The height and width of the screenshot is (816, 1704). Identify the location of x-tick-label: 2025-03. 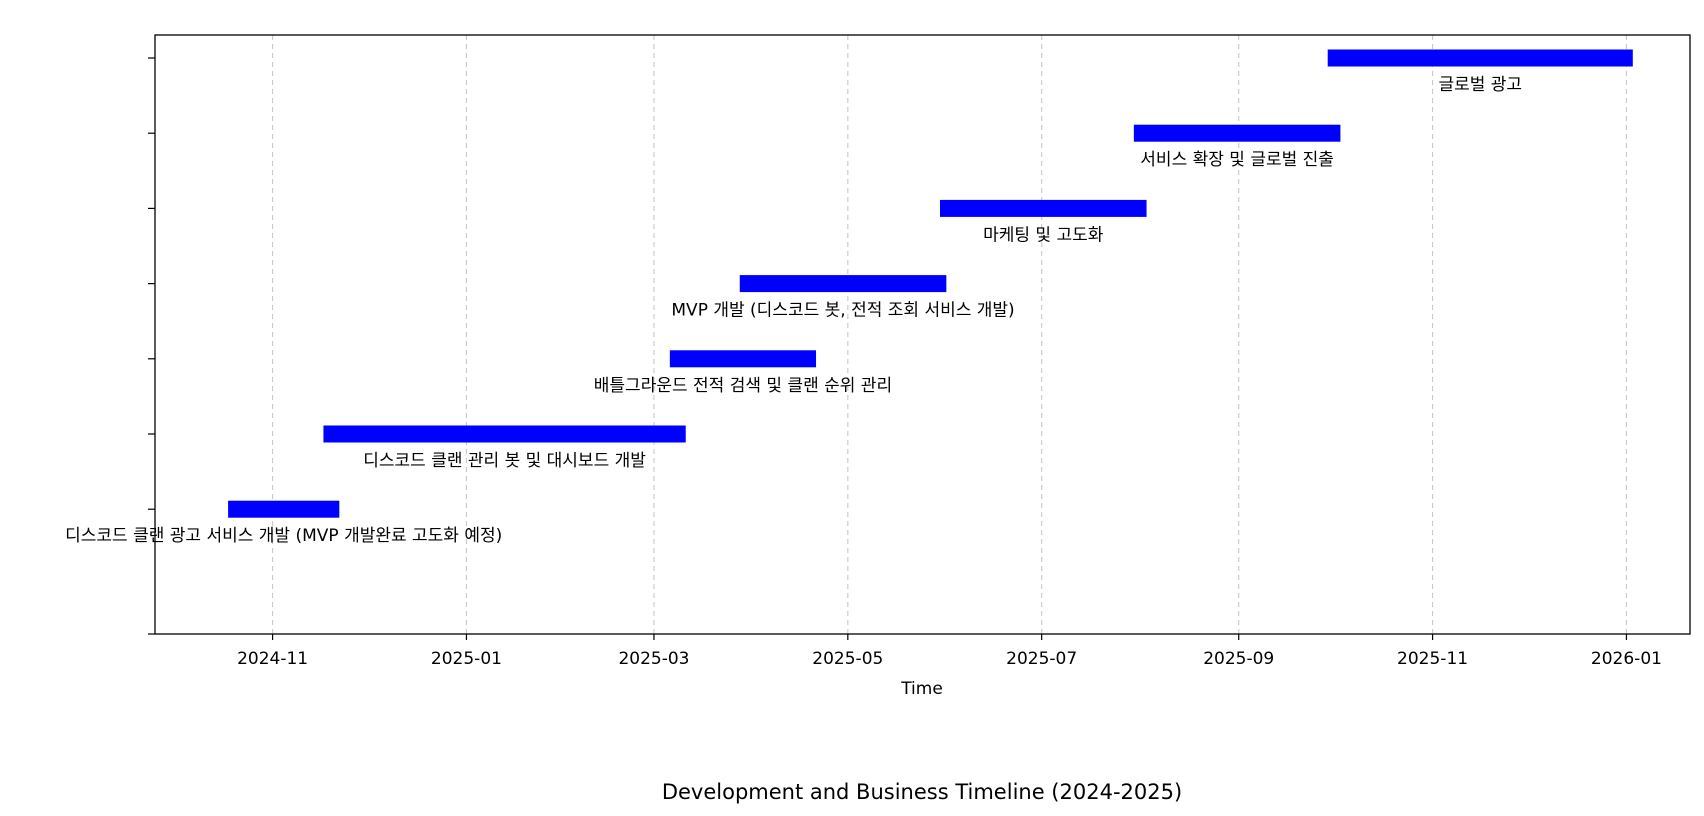
(653, 659).